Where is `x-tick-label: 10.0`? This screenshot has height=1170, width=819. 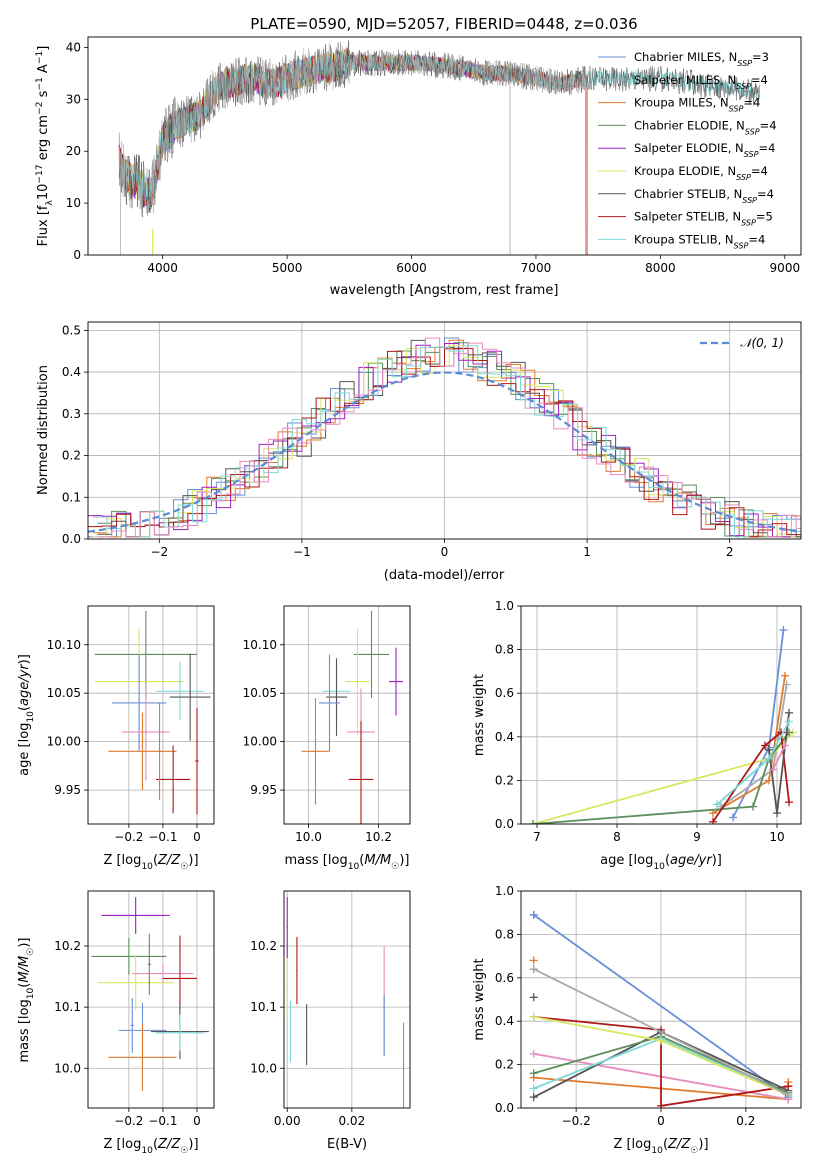 x-tick-label: 10.0 is located at coordinates (308, 837).